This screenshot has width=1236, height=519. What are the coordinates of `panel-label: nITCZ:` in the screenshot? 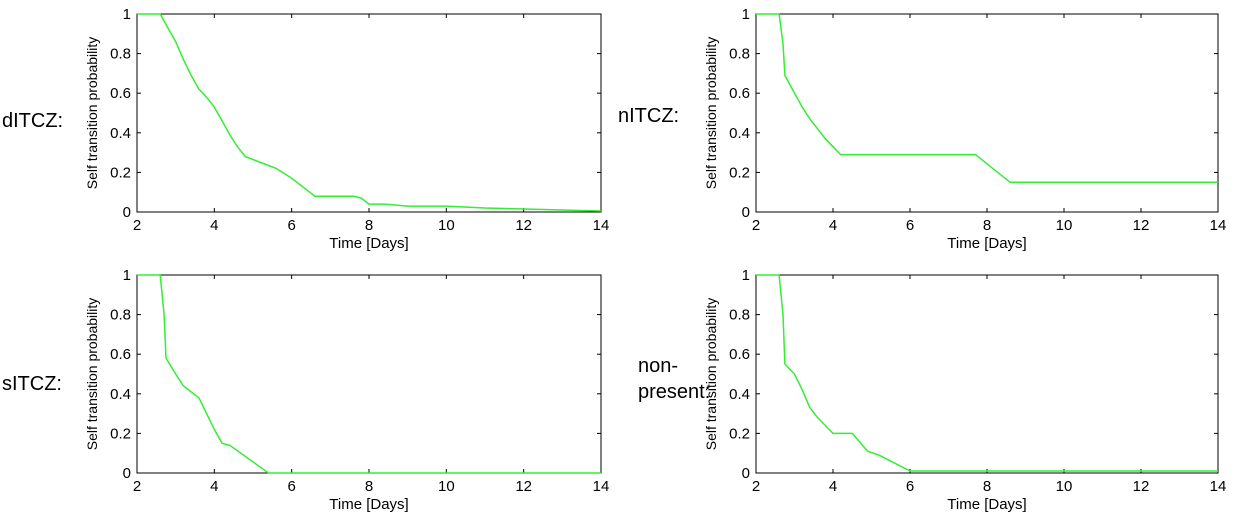 It's located at (648, 116).